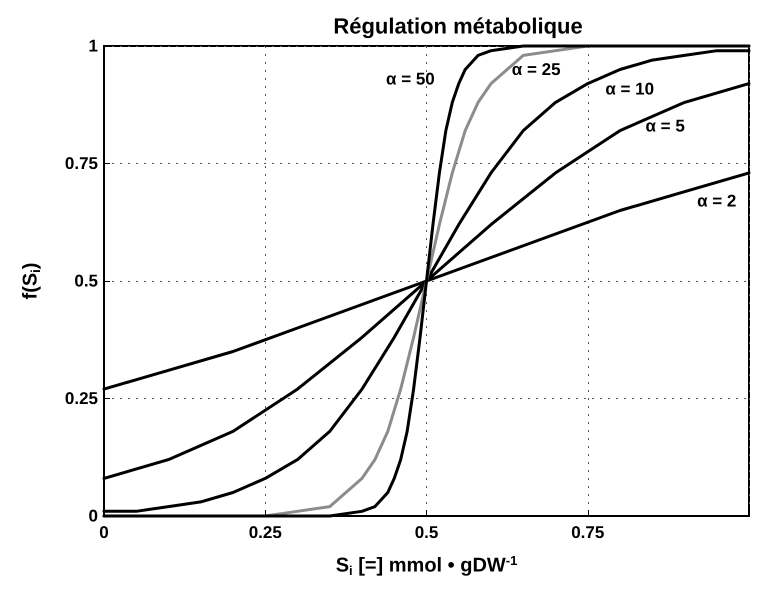 The image size is (781, 599). What do you see at coordinates (716, 201) in the screenshot?
I see `series-label: α = 2` at bounding box center [716, 201].